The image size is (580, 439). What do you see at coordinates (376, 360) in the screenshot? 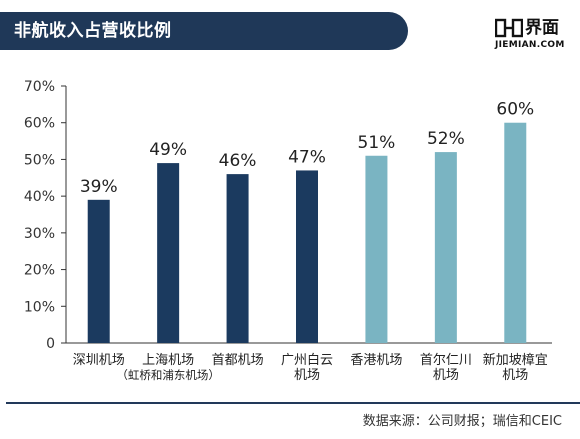
I see `x-tick-label: 香港机场` at bounding box center [376, 360].